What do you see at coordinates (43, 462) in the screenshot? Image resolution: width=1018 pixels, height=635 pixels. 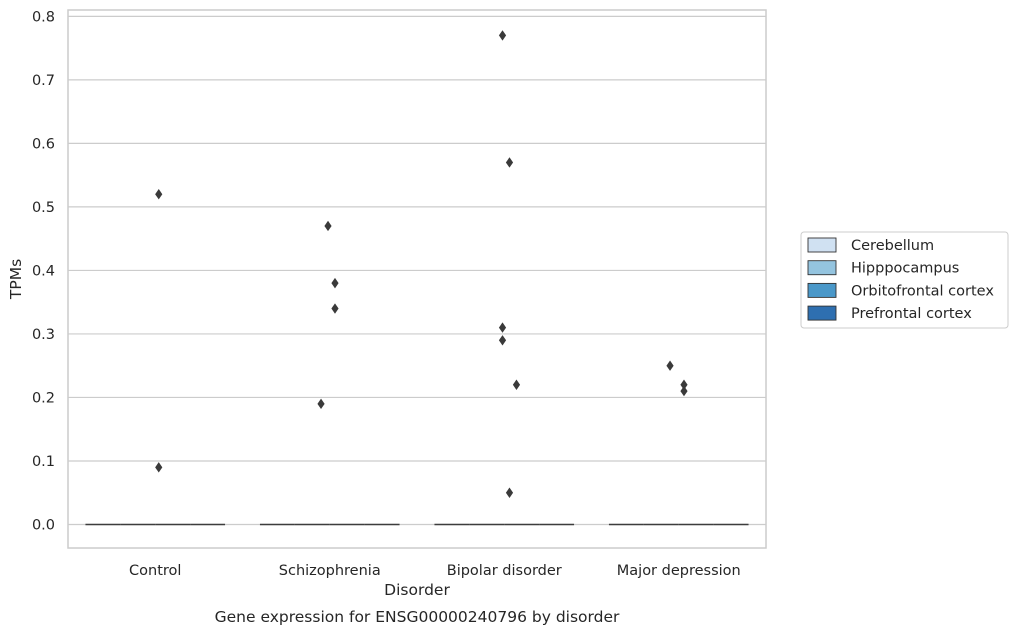 I see `y-tick-label: 0.1` at bounding box center [43, 462].